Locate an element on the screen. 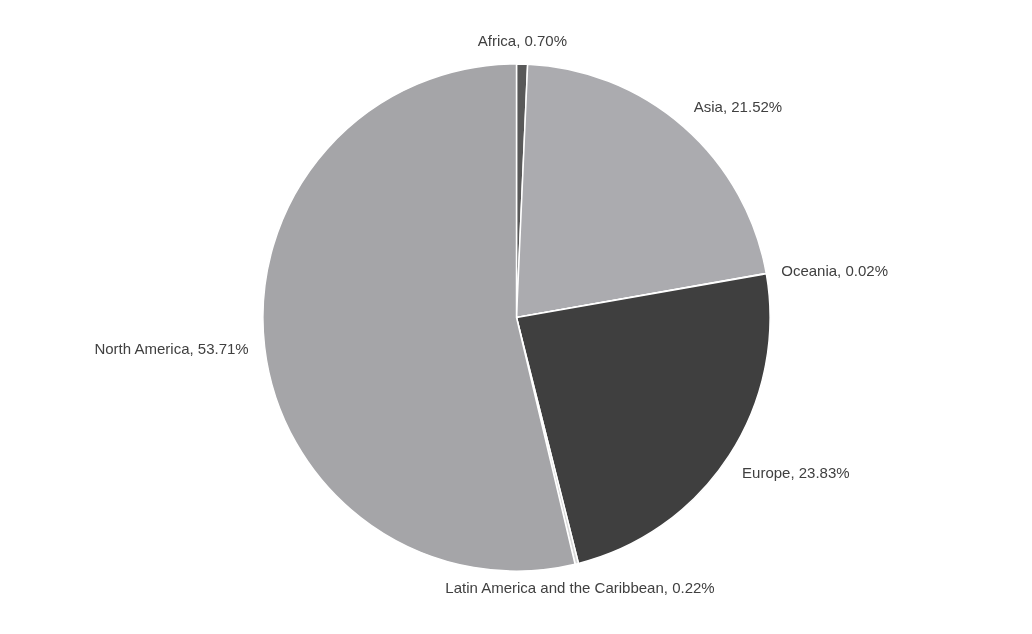 The width and height of the screenshot is (1032, 634). slice-label: Latin America and the Caribbean, 0.22% is located at coordinates (580, 587).